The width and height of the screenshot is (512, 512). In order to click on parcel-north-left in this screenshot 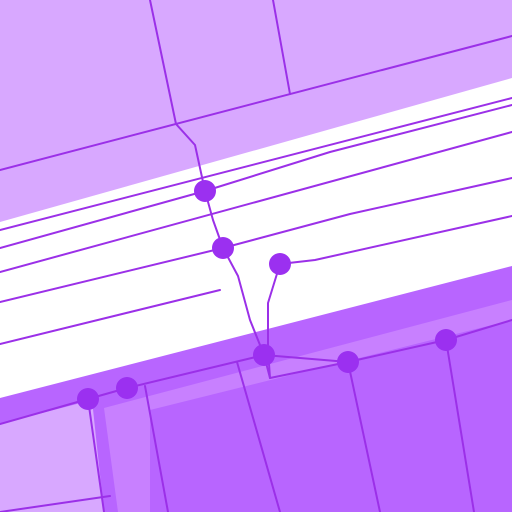, I will do `click(88, 85)`.